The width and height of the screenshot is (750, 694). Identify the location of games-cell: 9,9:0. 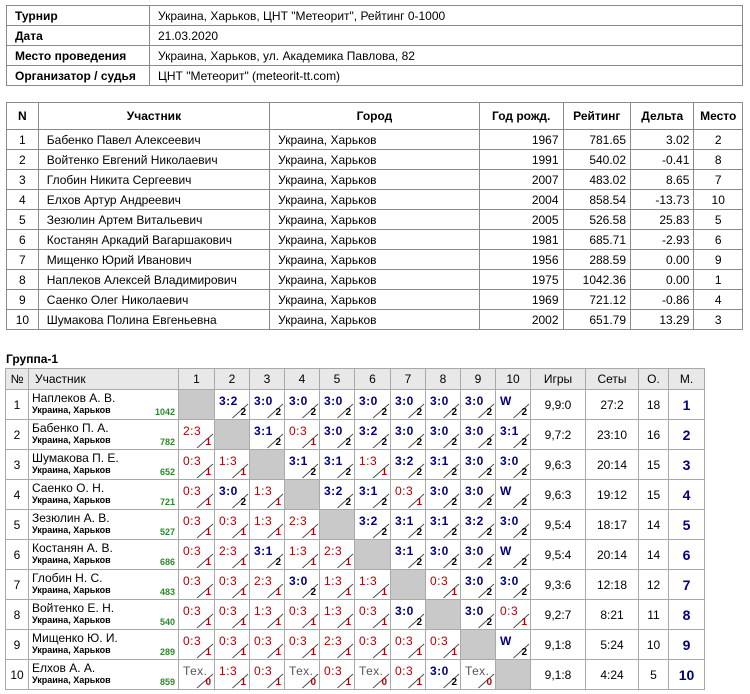
(558, 404).